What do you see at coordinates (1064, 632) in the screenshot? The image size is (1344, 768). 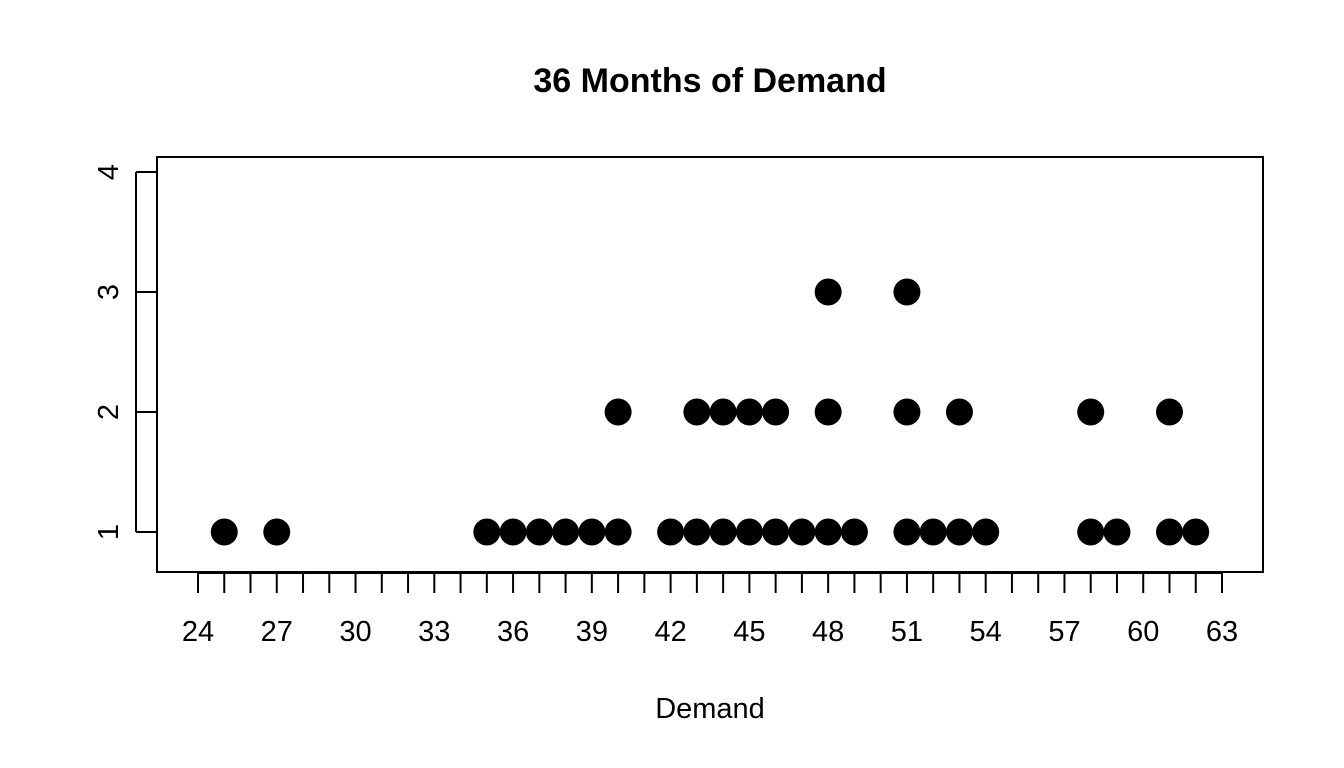 I see `x-tick-label: 57` at bounding box center [1064, 632].